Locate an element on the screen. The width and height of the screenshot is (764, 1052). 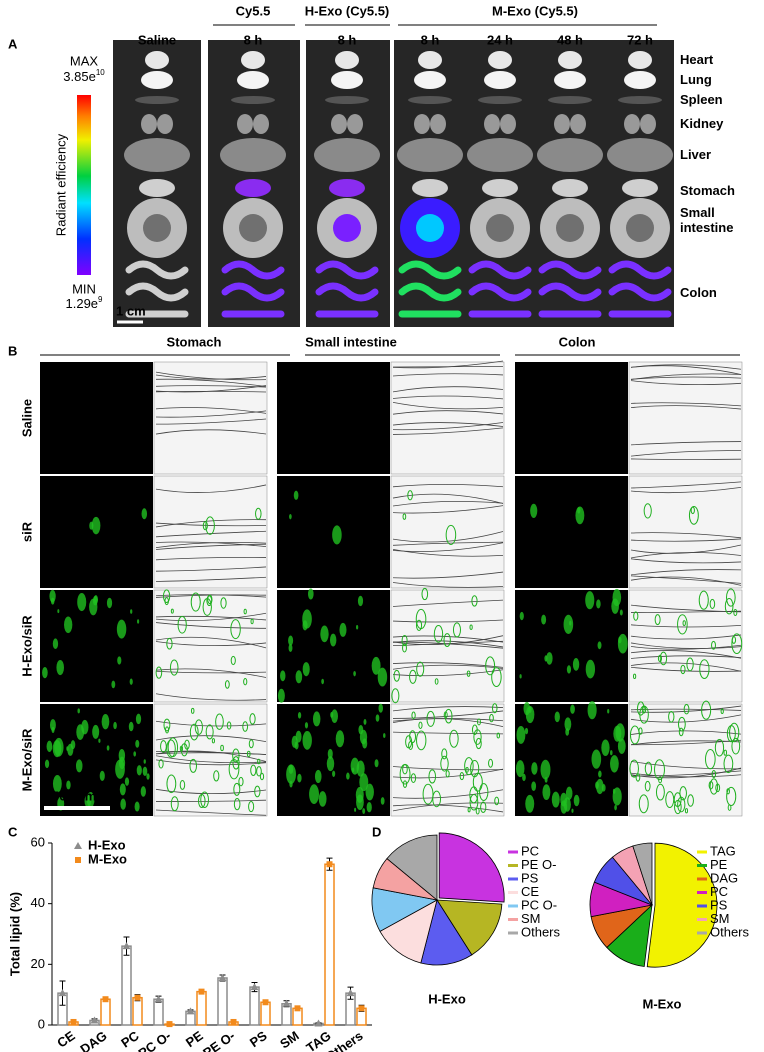
organ-label: Colon is located at coordinates (698, 292).